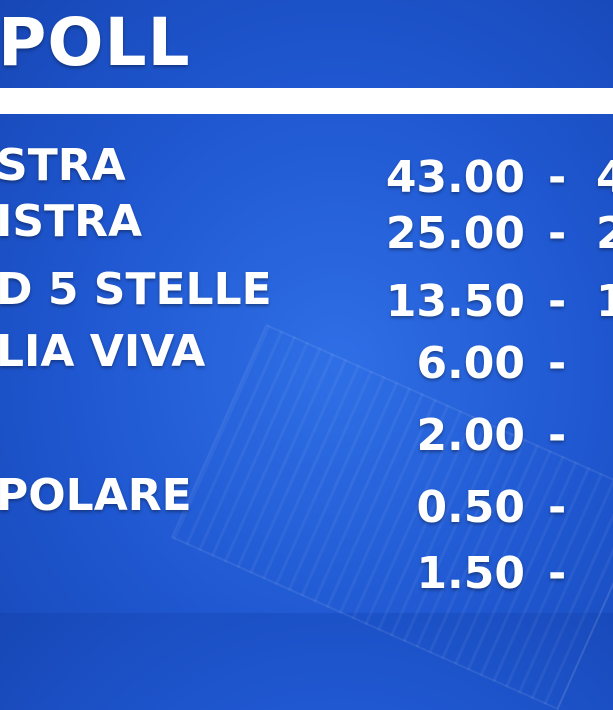 This screenshot has height=710, width=613. What do you see at coordinates (470, 363) in the screenshot?
I see `poll-value: 6.00` at bounding box center [470, 363].